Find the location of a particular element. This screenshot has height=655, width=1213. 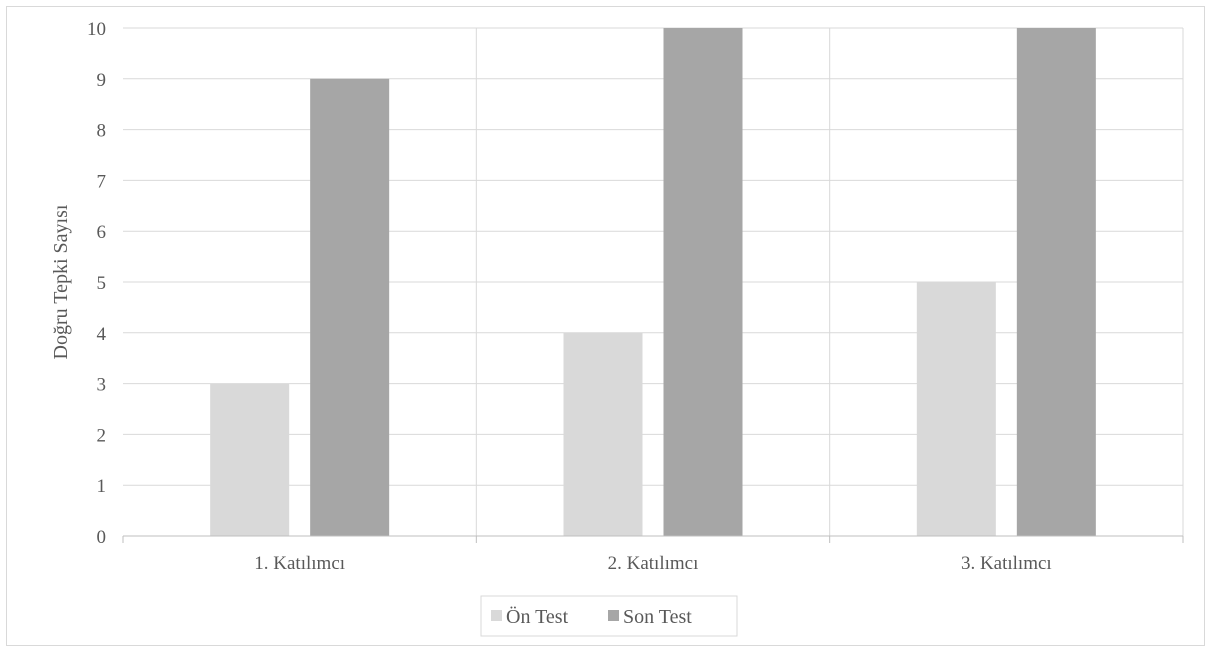

y-tick-label: 5 is located at coordinates (102, 283).